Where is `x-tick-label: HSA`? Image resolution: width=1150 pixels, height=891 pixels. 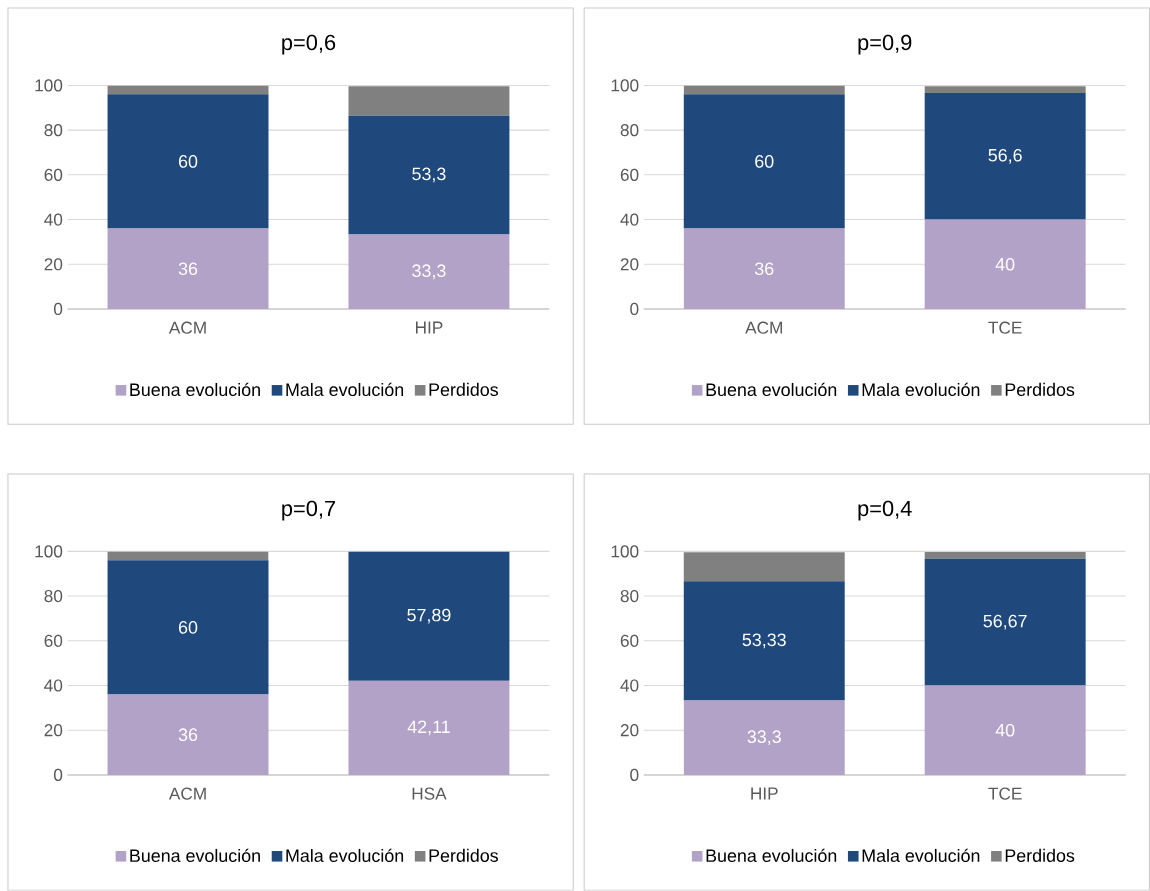
x-tick-label: HSA is located at coordinates (429, 793).